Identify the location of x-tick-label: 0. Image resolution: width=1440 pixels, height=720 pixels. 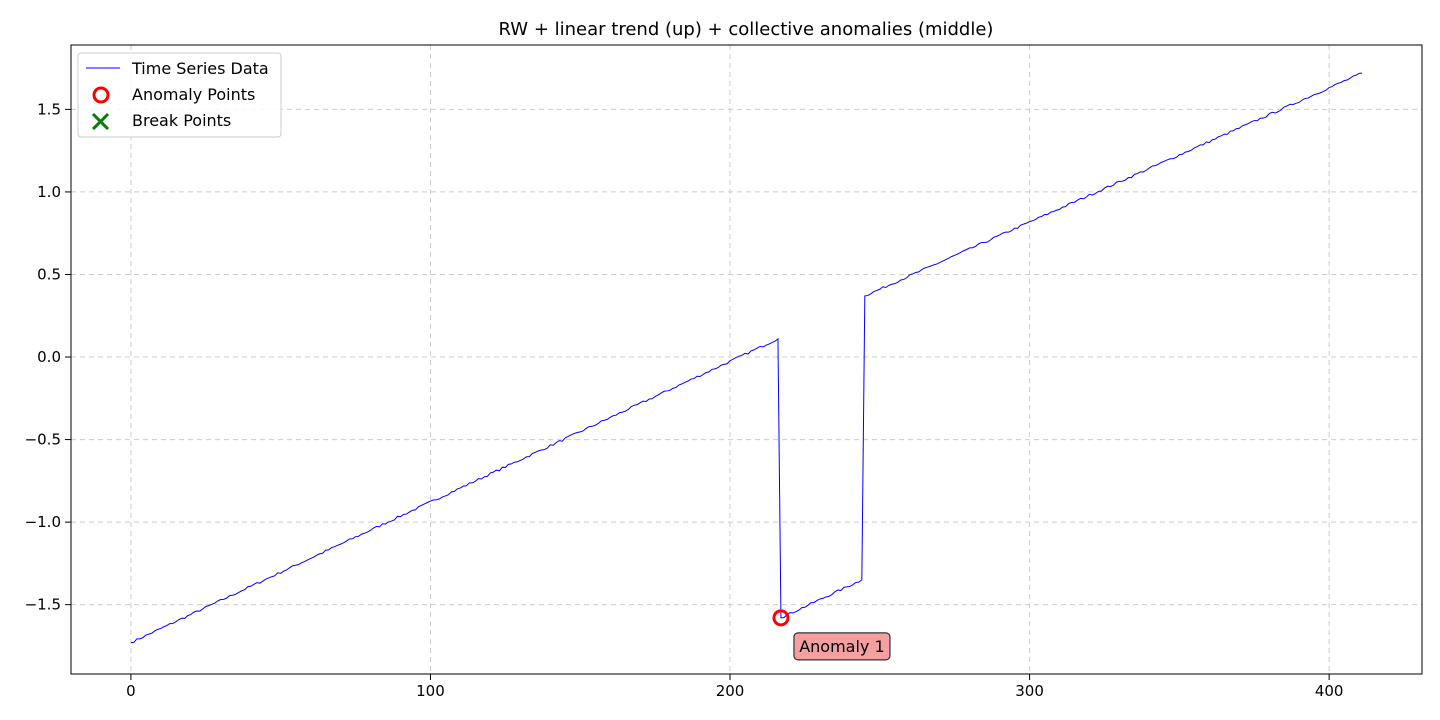
(131, 691).